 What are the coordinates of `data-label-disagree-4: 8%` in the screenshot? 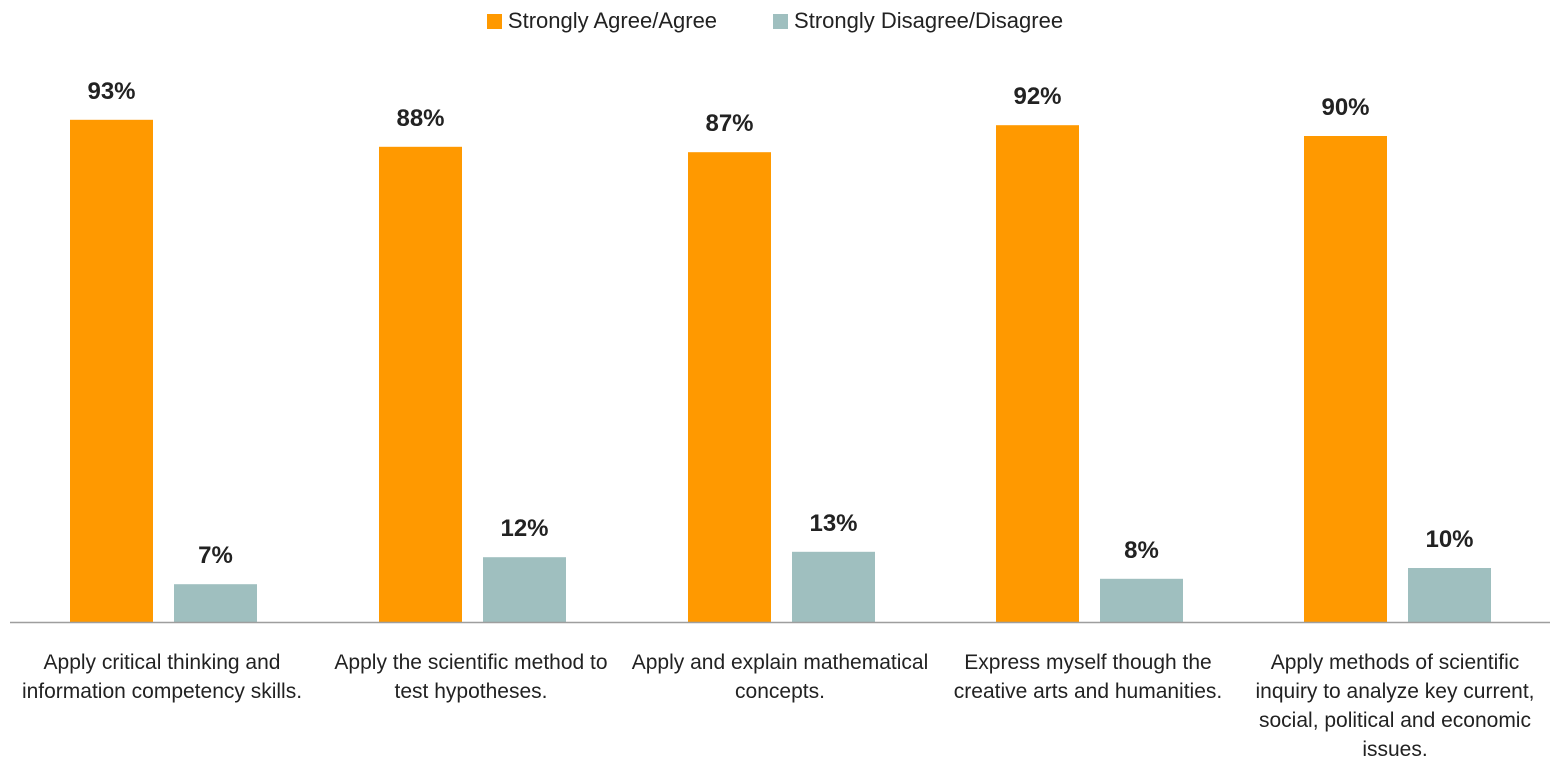 It's located at (1141, 550).